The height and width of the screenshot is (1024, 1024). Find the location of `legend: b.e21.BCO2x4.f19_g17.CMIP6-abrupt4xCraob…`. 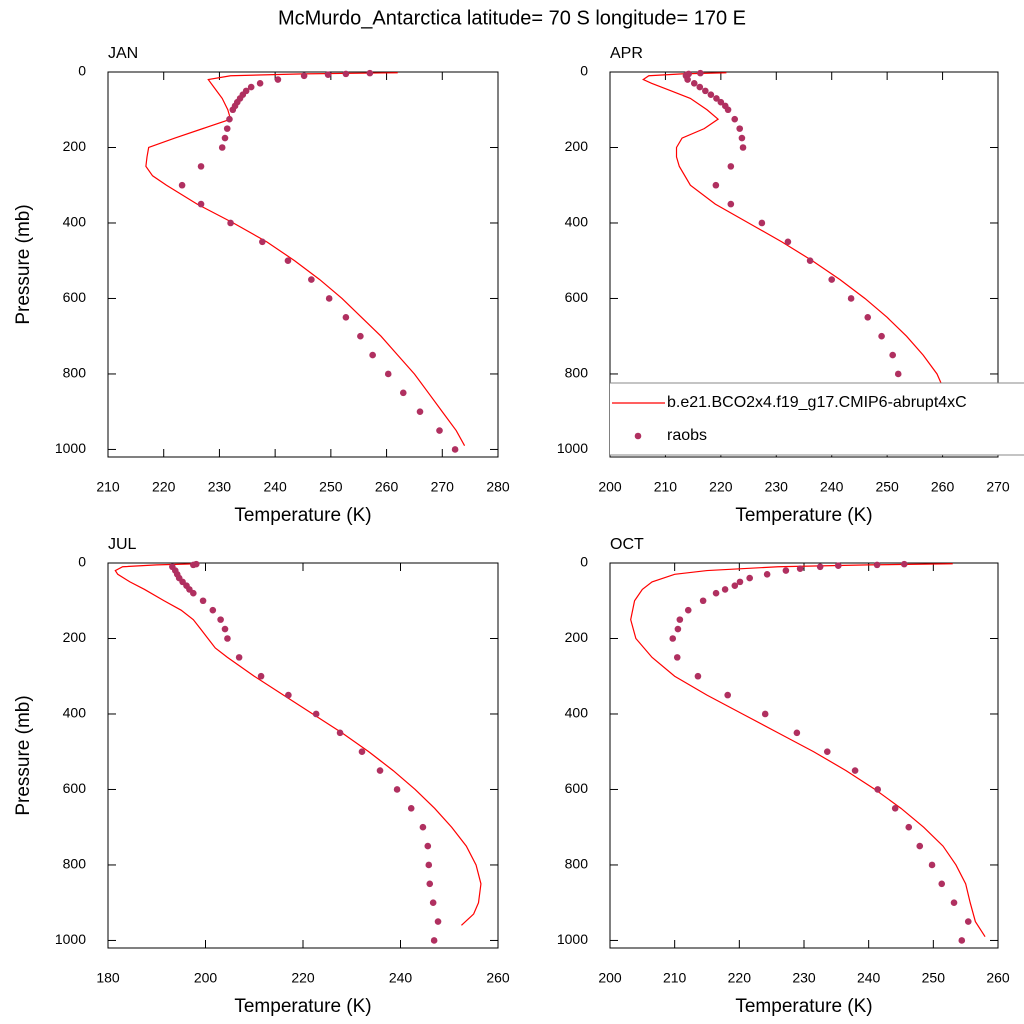

legend: b.e21.BCO2x4.f19_g17.CMIP6-abrupt4xCraob… is located at coordinates (817, 419).